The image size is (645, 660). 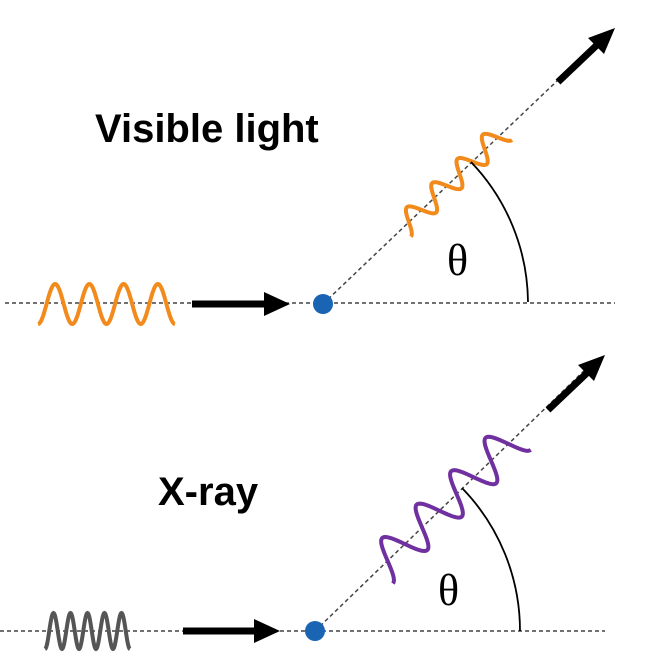 I want to click on panel-label: Visible light, so click(x=207, y=129).